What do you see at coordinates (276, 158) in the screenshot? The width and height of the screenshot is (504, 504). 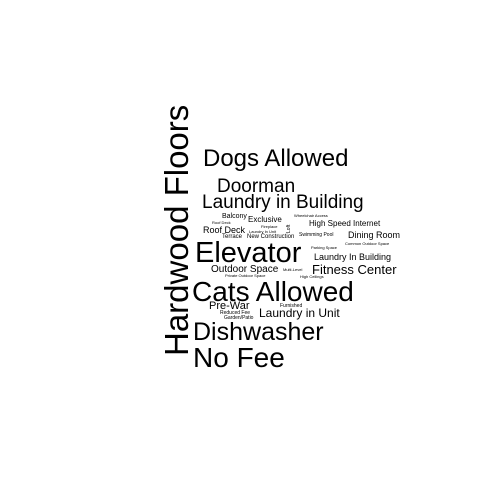 I see `word-dogs-allowed: Dogs Allowed` at bounding box center [276, 158].